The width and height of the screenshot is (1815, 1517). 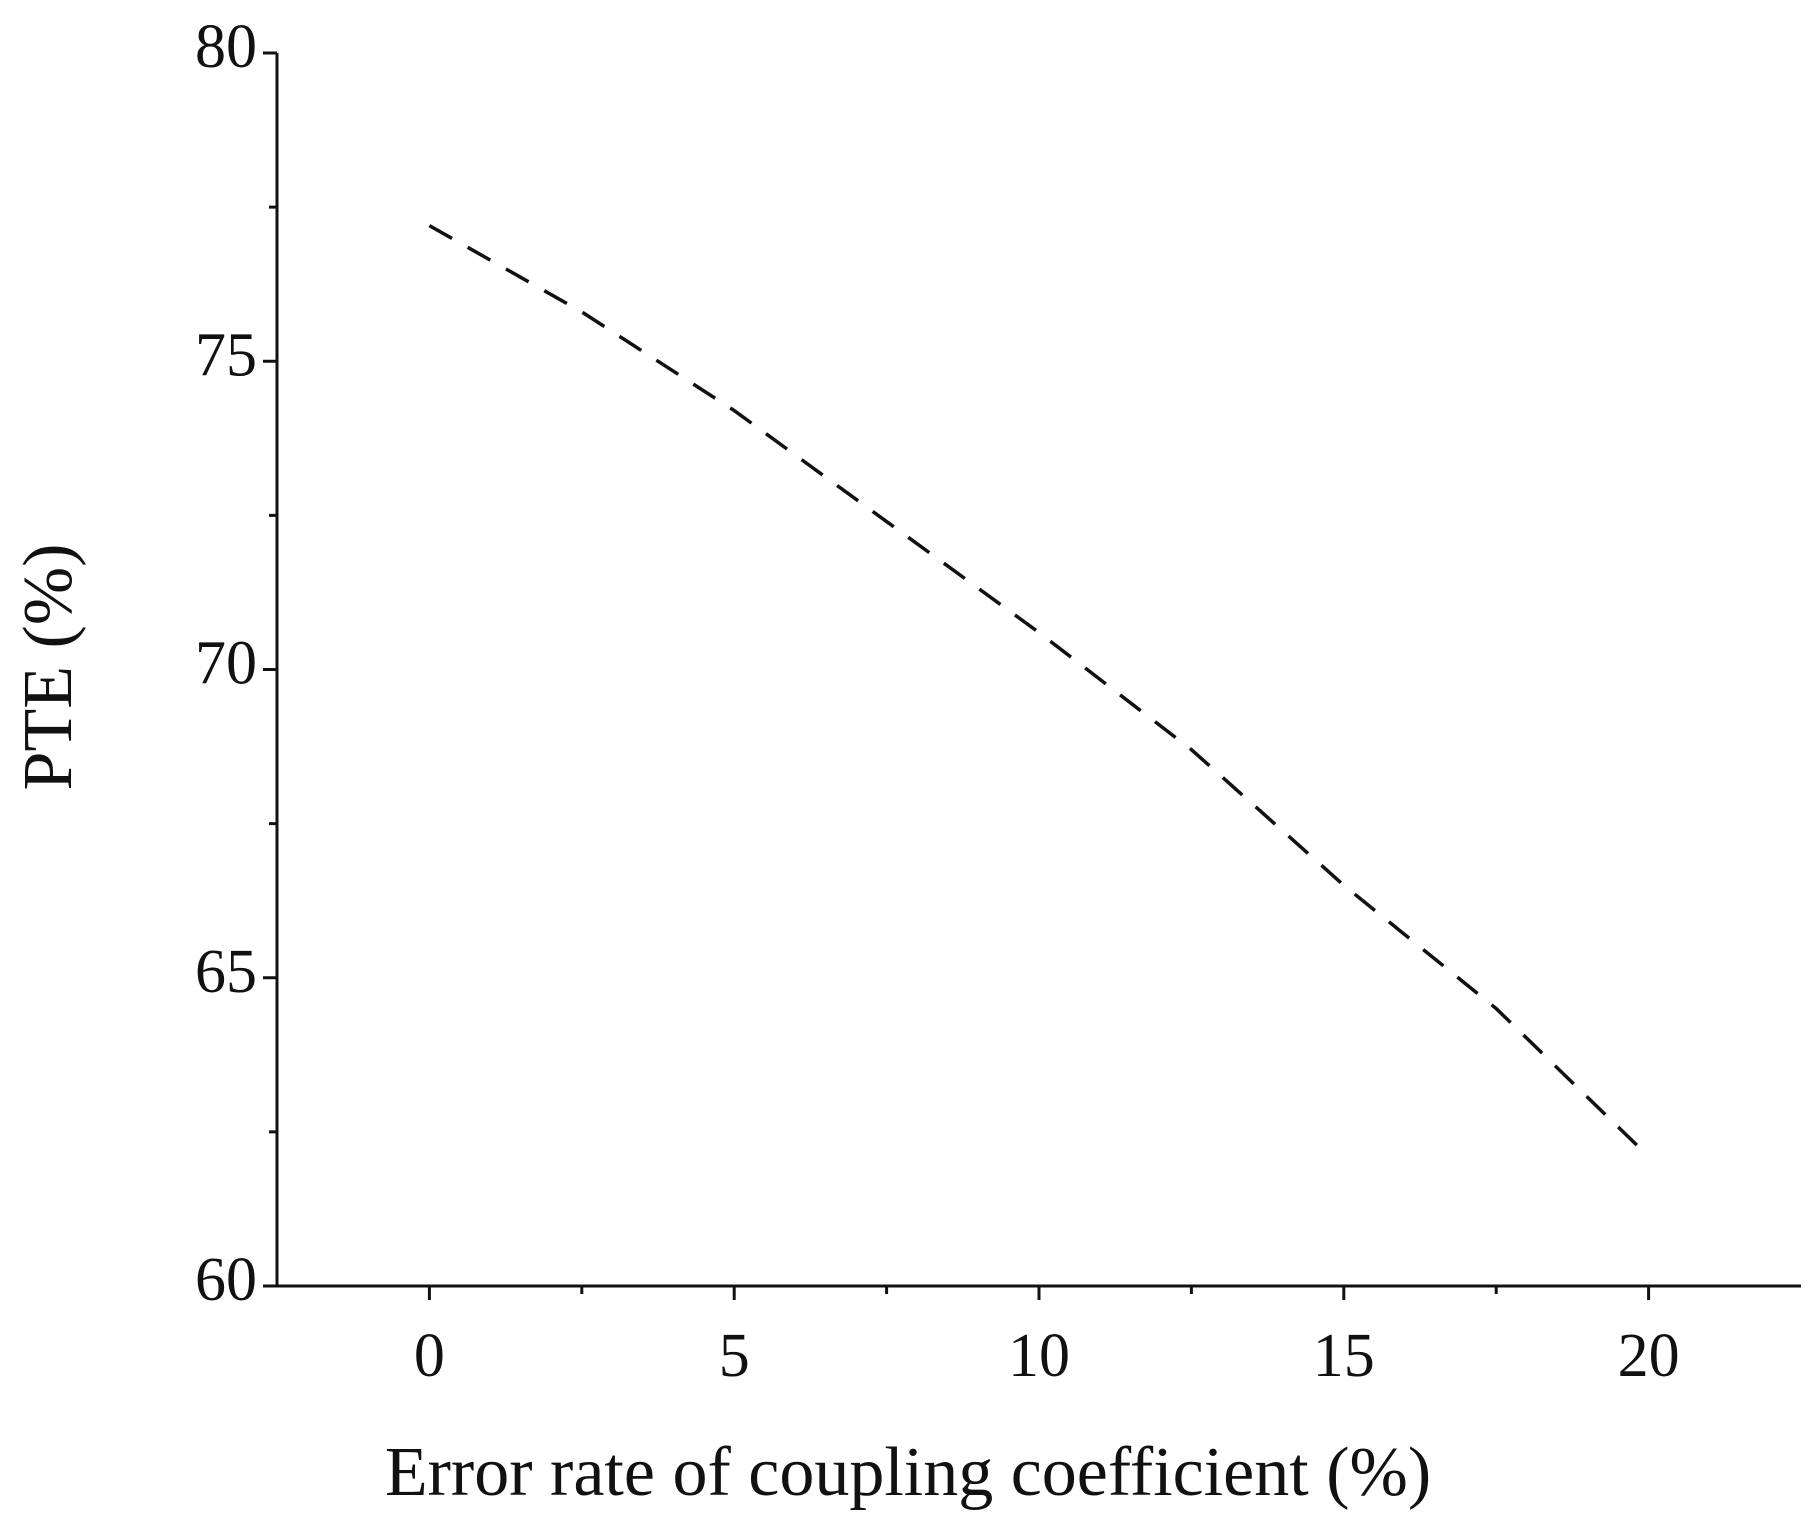 What do you see at coordinates (429, 1356) in the screenshot?
I see `x-tick-label: 0` at bounding box center [429, 1356].